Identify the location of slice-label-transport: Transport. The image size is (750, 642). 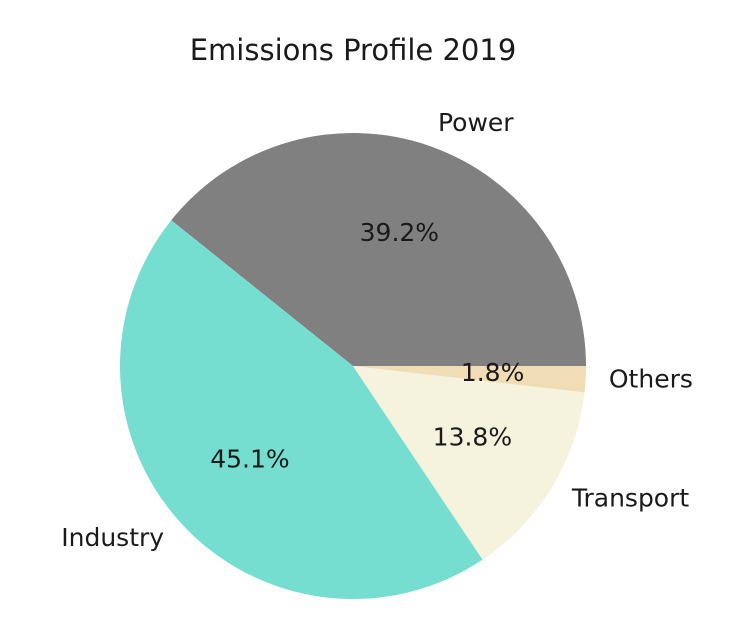
(630, 497).